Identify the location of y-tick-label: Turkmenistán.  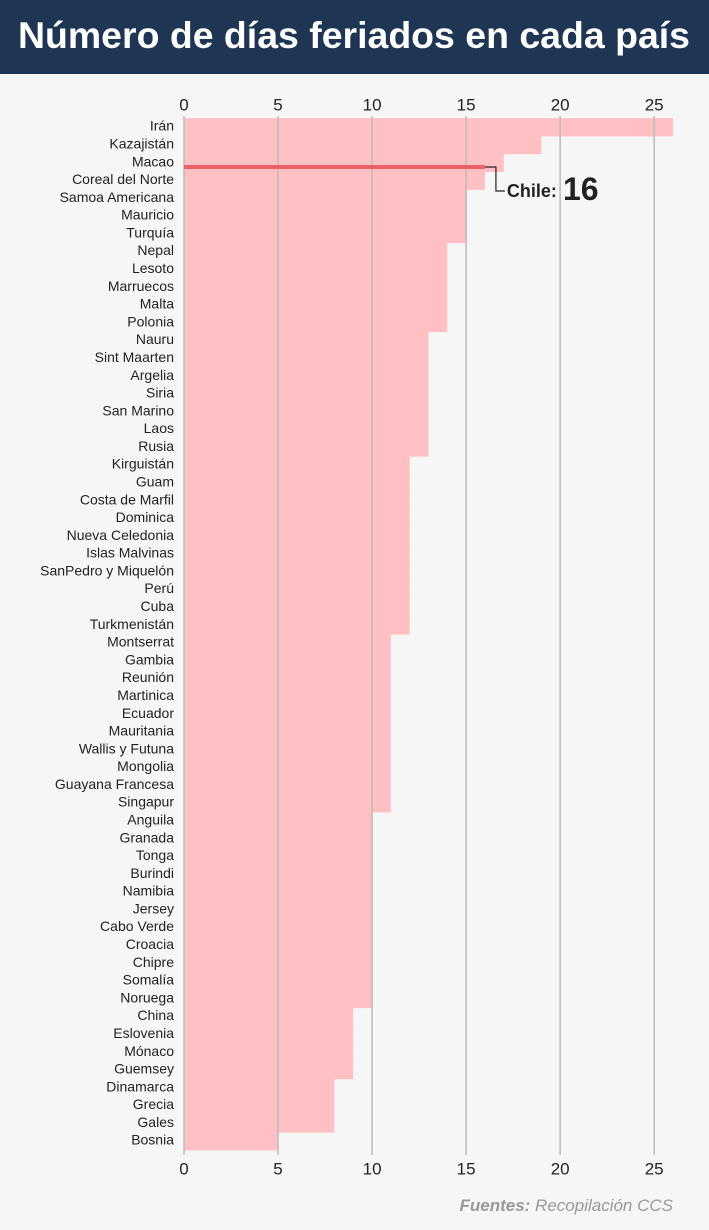
(132, 624).